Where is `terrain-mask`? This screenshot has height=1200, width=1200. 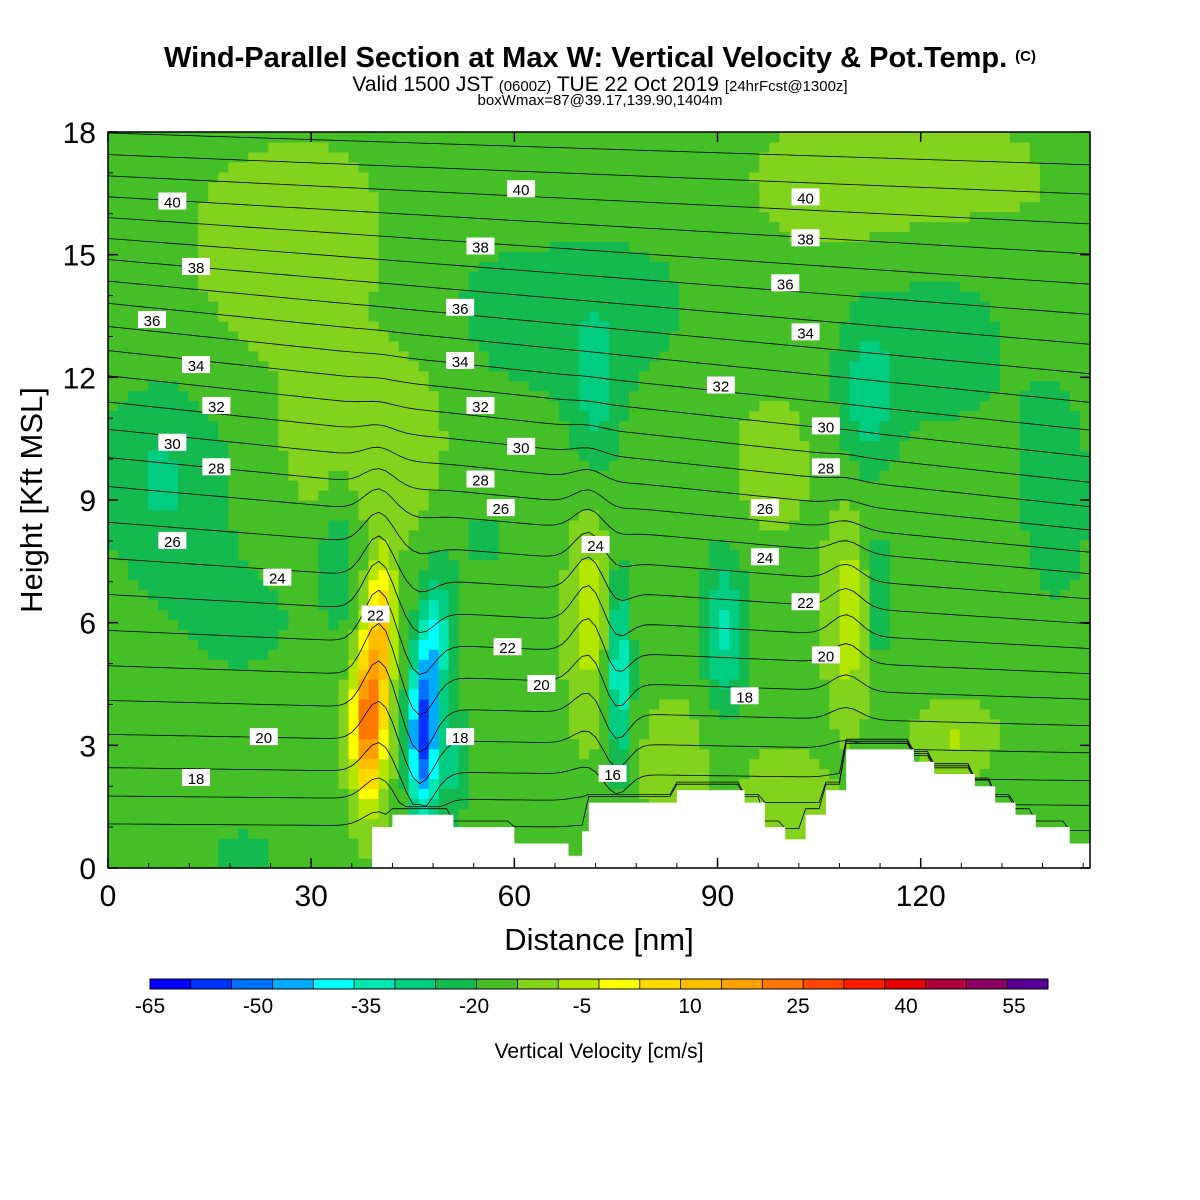
terrain-mask is located at coordinates (599, 808).